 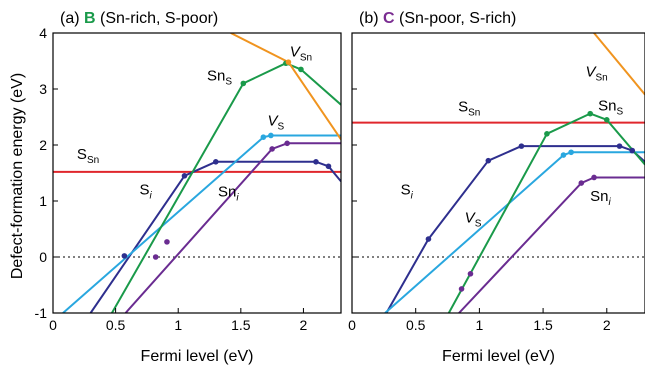 What do you see at coordinates (90, 18) in the screenshot?
I see `panel-letter: B` at bounding box center [90, 18].